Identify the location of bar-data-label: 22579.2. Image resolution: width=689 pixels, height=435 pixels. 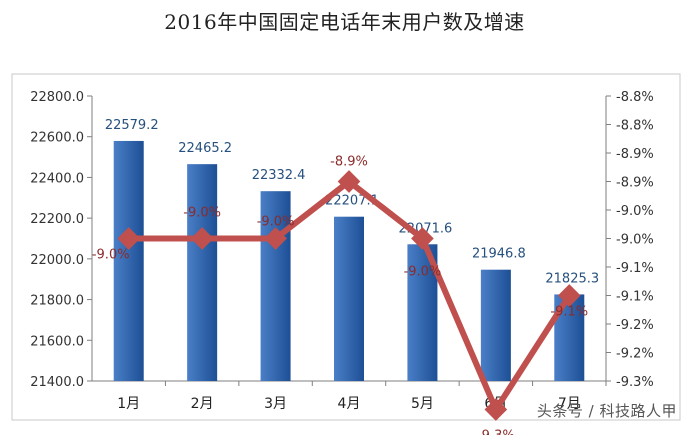
(132, 125).